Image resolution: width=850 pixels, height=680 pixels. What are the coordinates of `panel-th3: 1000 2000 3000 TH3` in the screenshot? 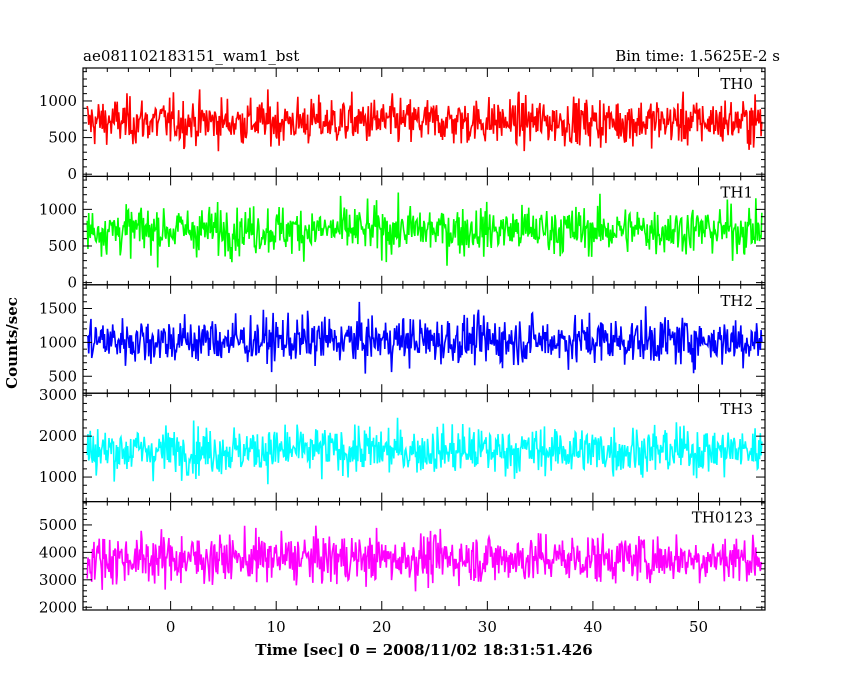 It's located at (402, 444).